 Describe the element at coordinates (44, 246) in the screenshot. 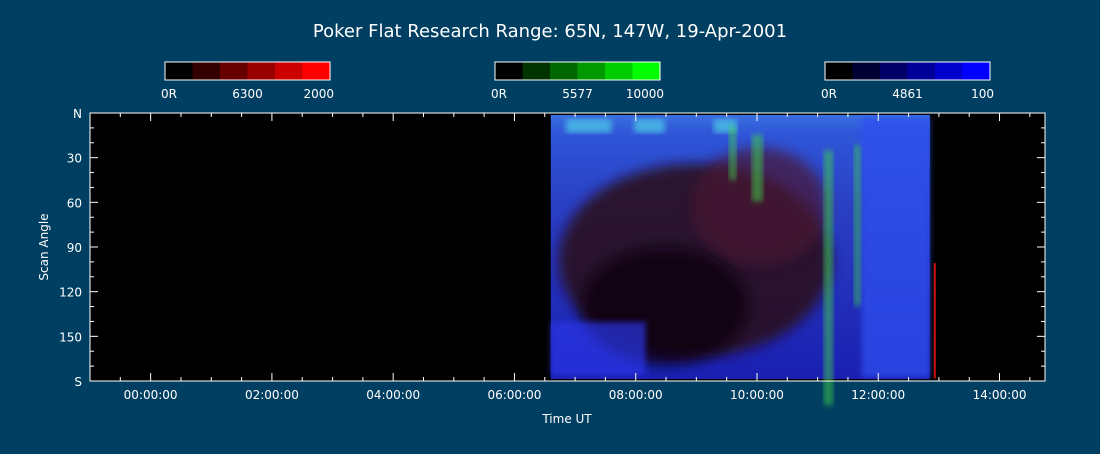

I see `y-axis-label: Scan Angle` at that location.